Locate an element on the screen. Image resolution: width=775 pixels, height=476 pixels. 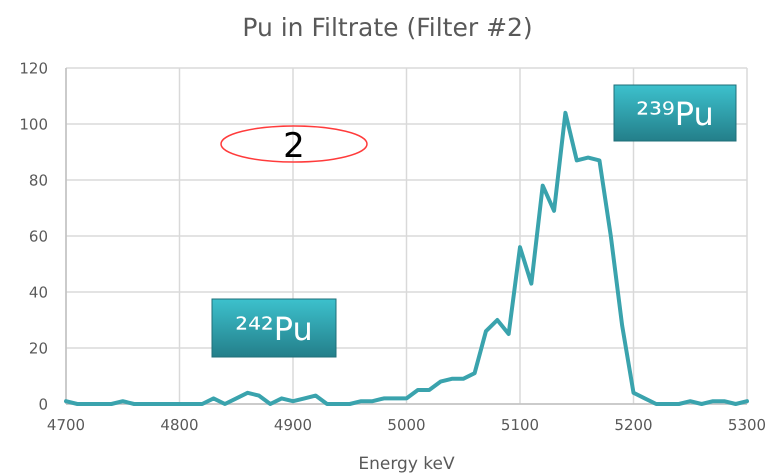
y-tick-label: 0 is located at coordinates (43, 404).